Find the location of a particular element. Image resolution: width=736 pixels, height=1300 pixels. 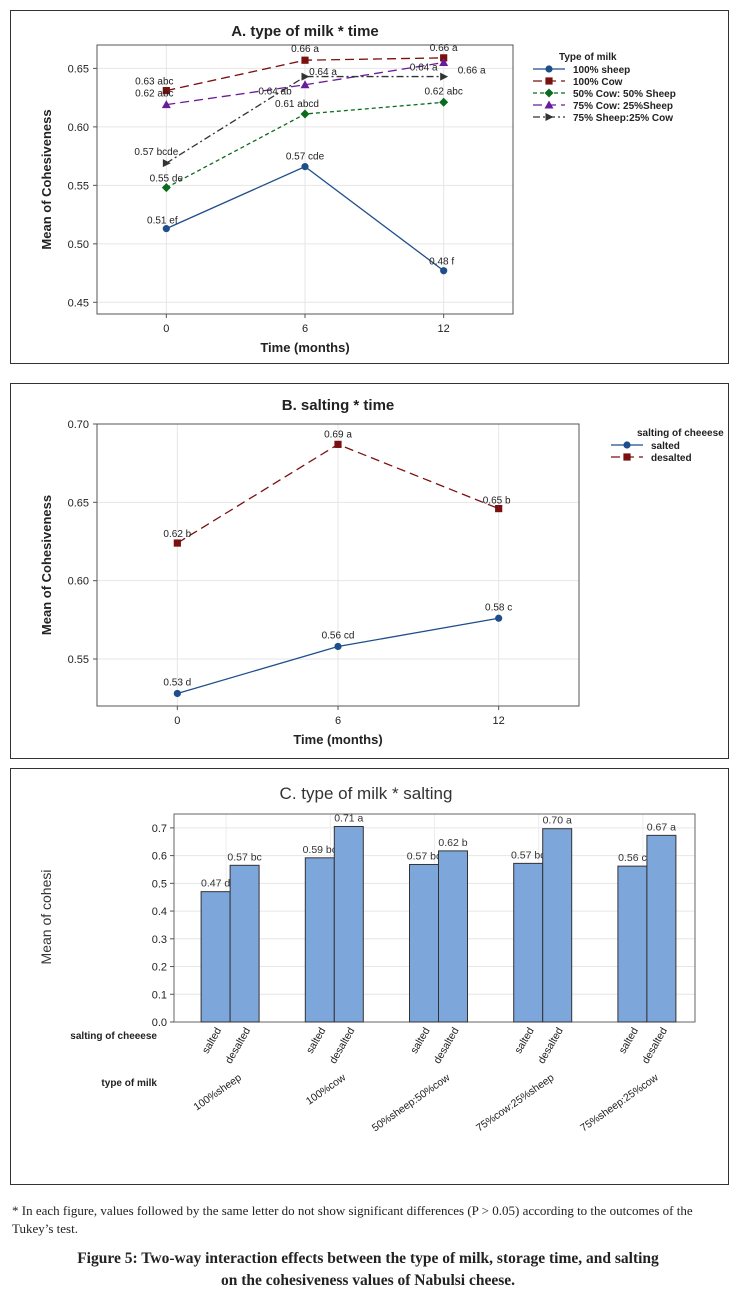

bar-value-label: 0.56 c is located at coordinates (632, 858).